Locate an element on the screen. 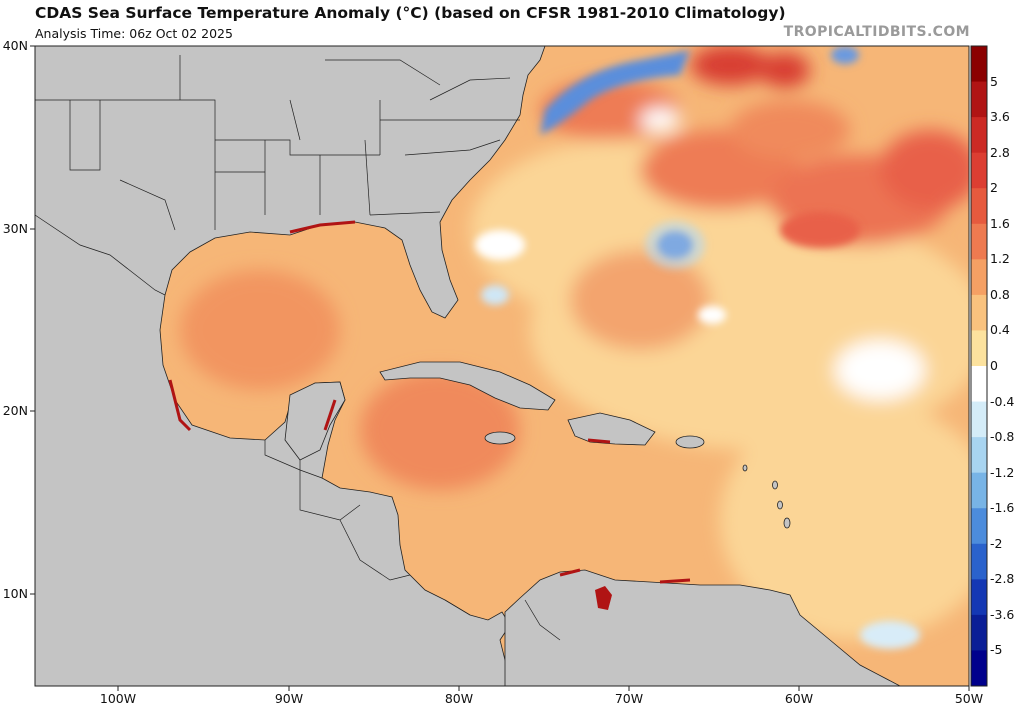 This screenshot has width=1024, height=706. cuba-land is located at coordinates (467, 386).